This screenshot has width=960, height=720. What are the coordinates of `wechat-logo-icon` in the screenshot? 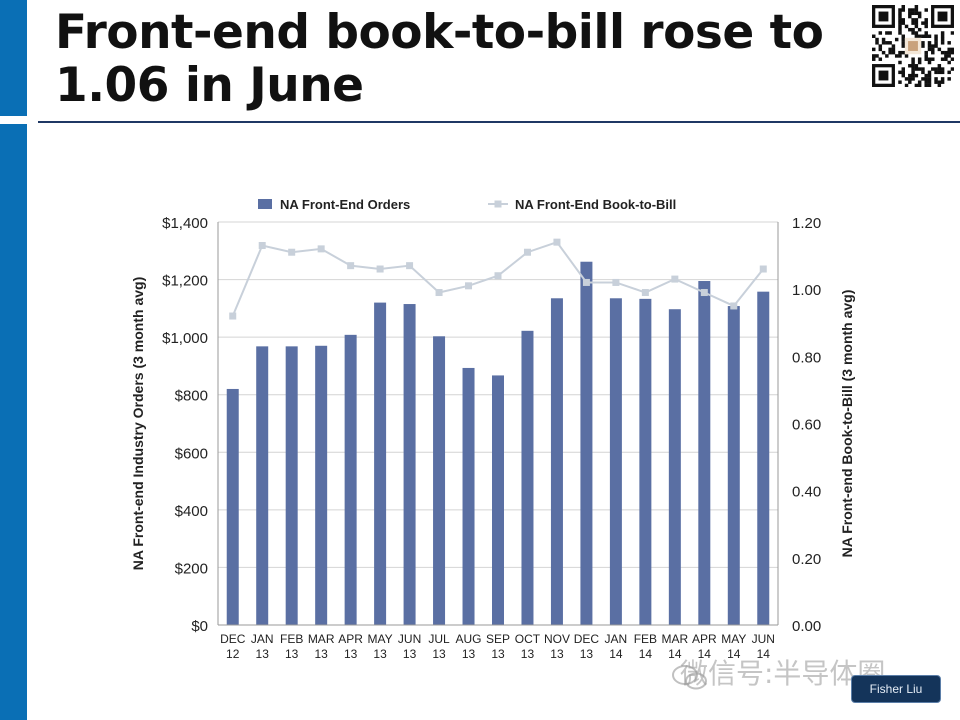 It's located at (689, 677).